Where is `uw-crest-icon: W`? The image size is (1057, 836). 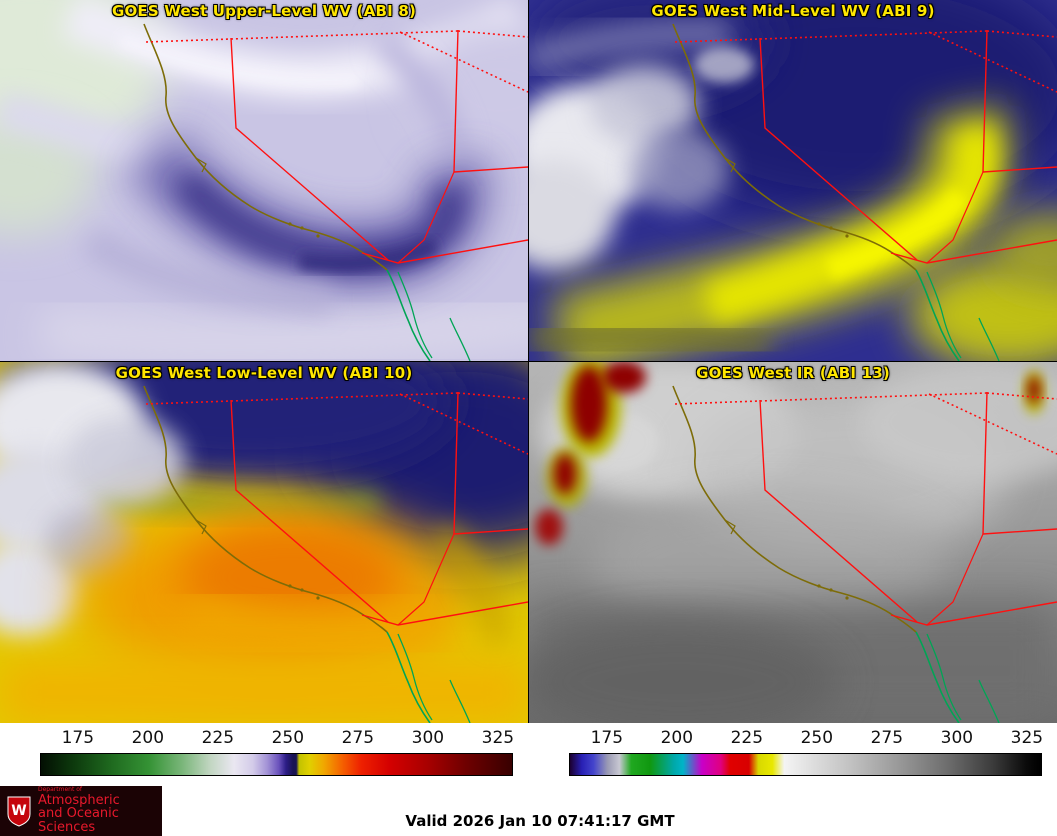 uw-crest-icon: W is located at coordinates (19, 811).